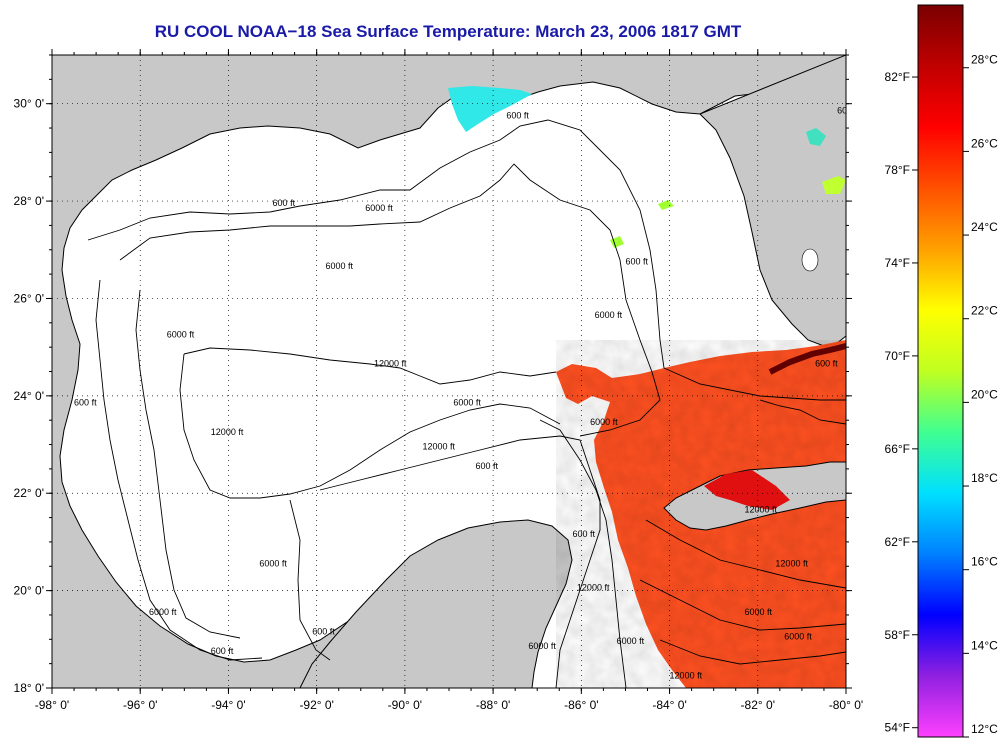 The height and width of the screenshot is (754, 1008). I want to click on fahrenheit-tick-label: 82°F, so click(897, 77).